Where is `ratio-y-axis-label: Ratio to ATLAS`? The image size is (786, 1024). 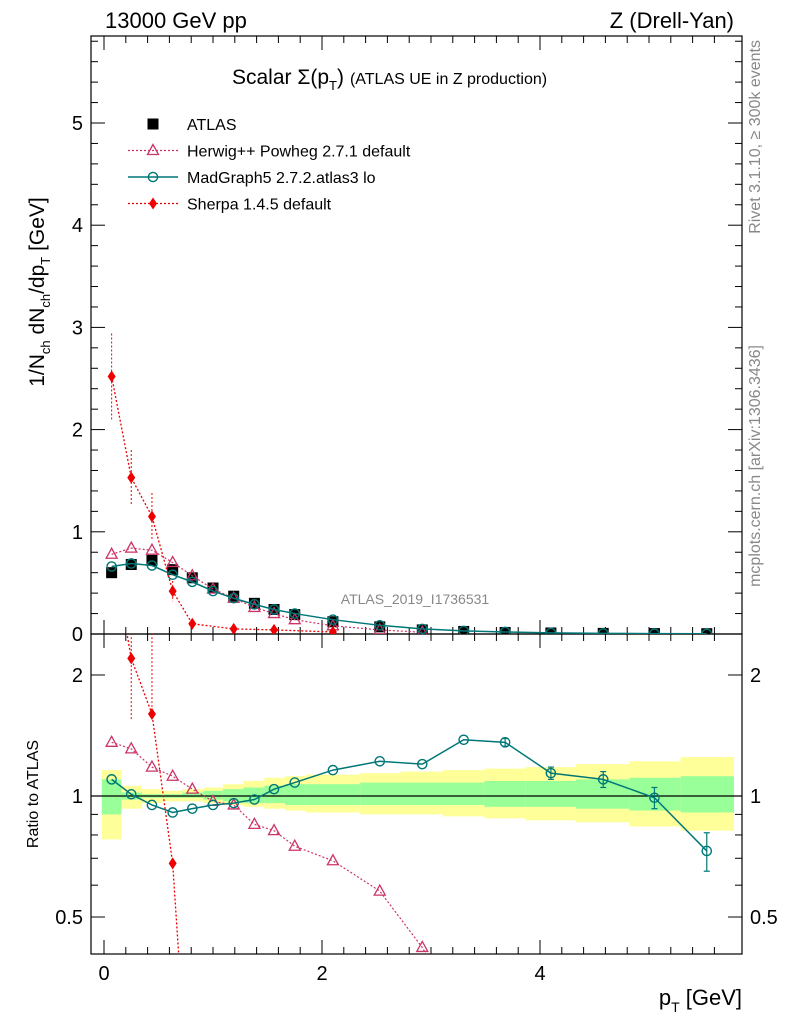
ratio-y-axis-label: Ratio to ATLAS is located at coordinates (33, 794).